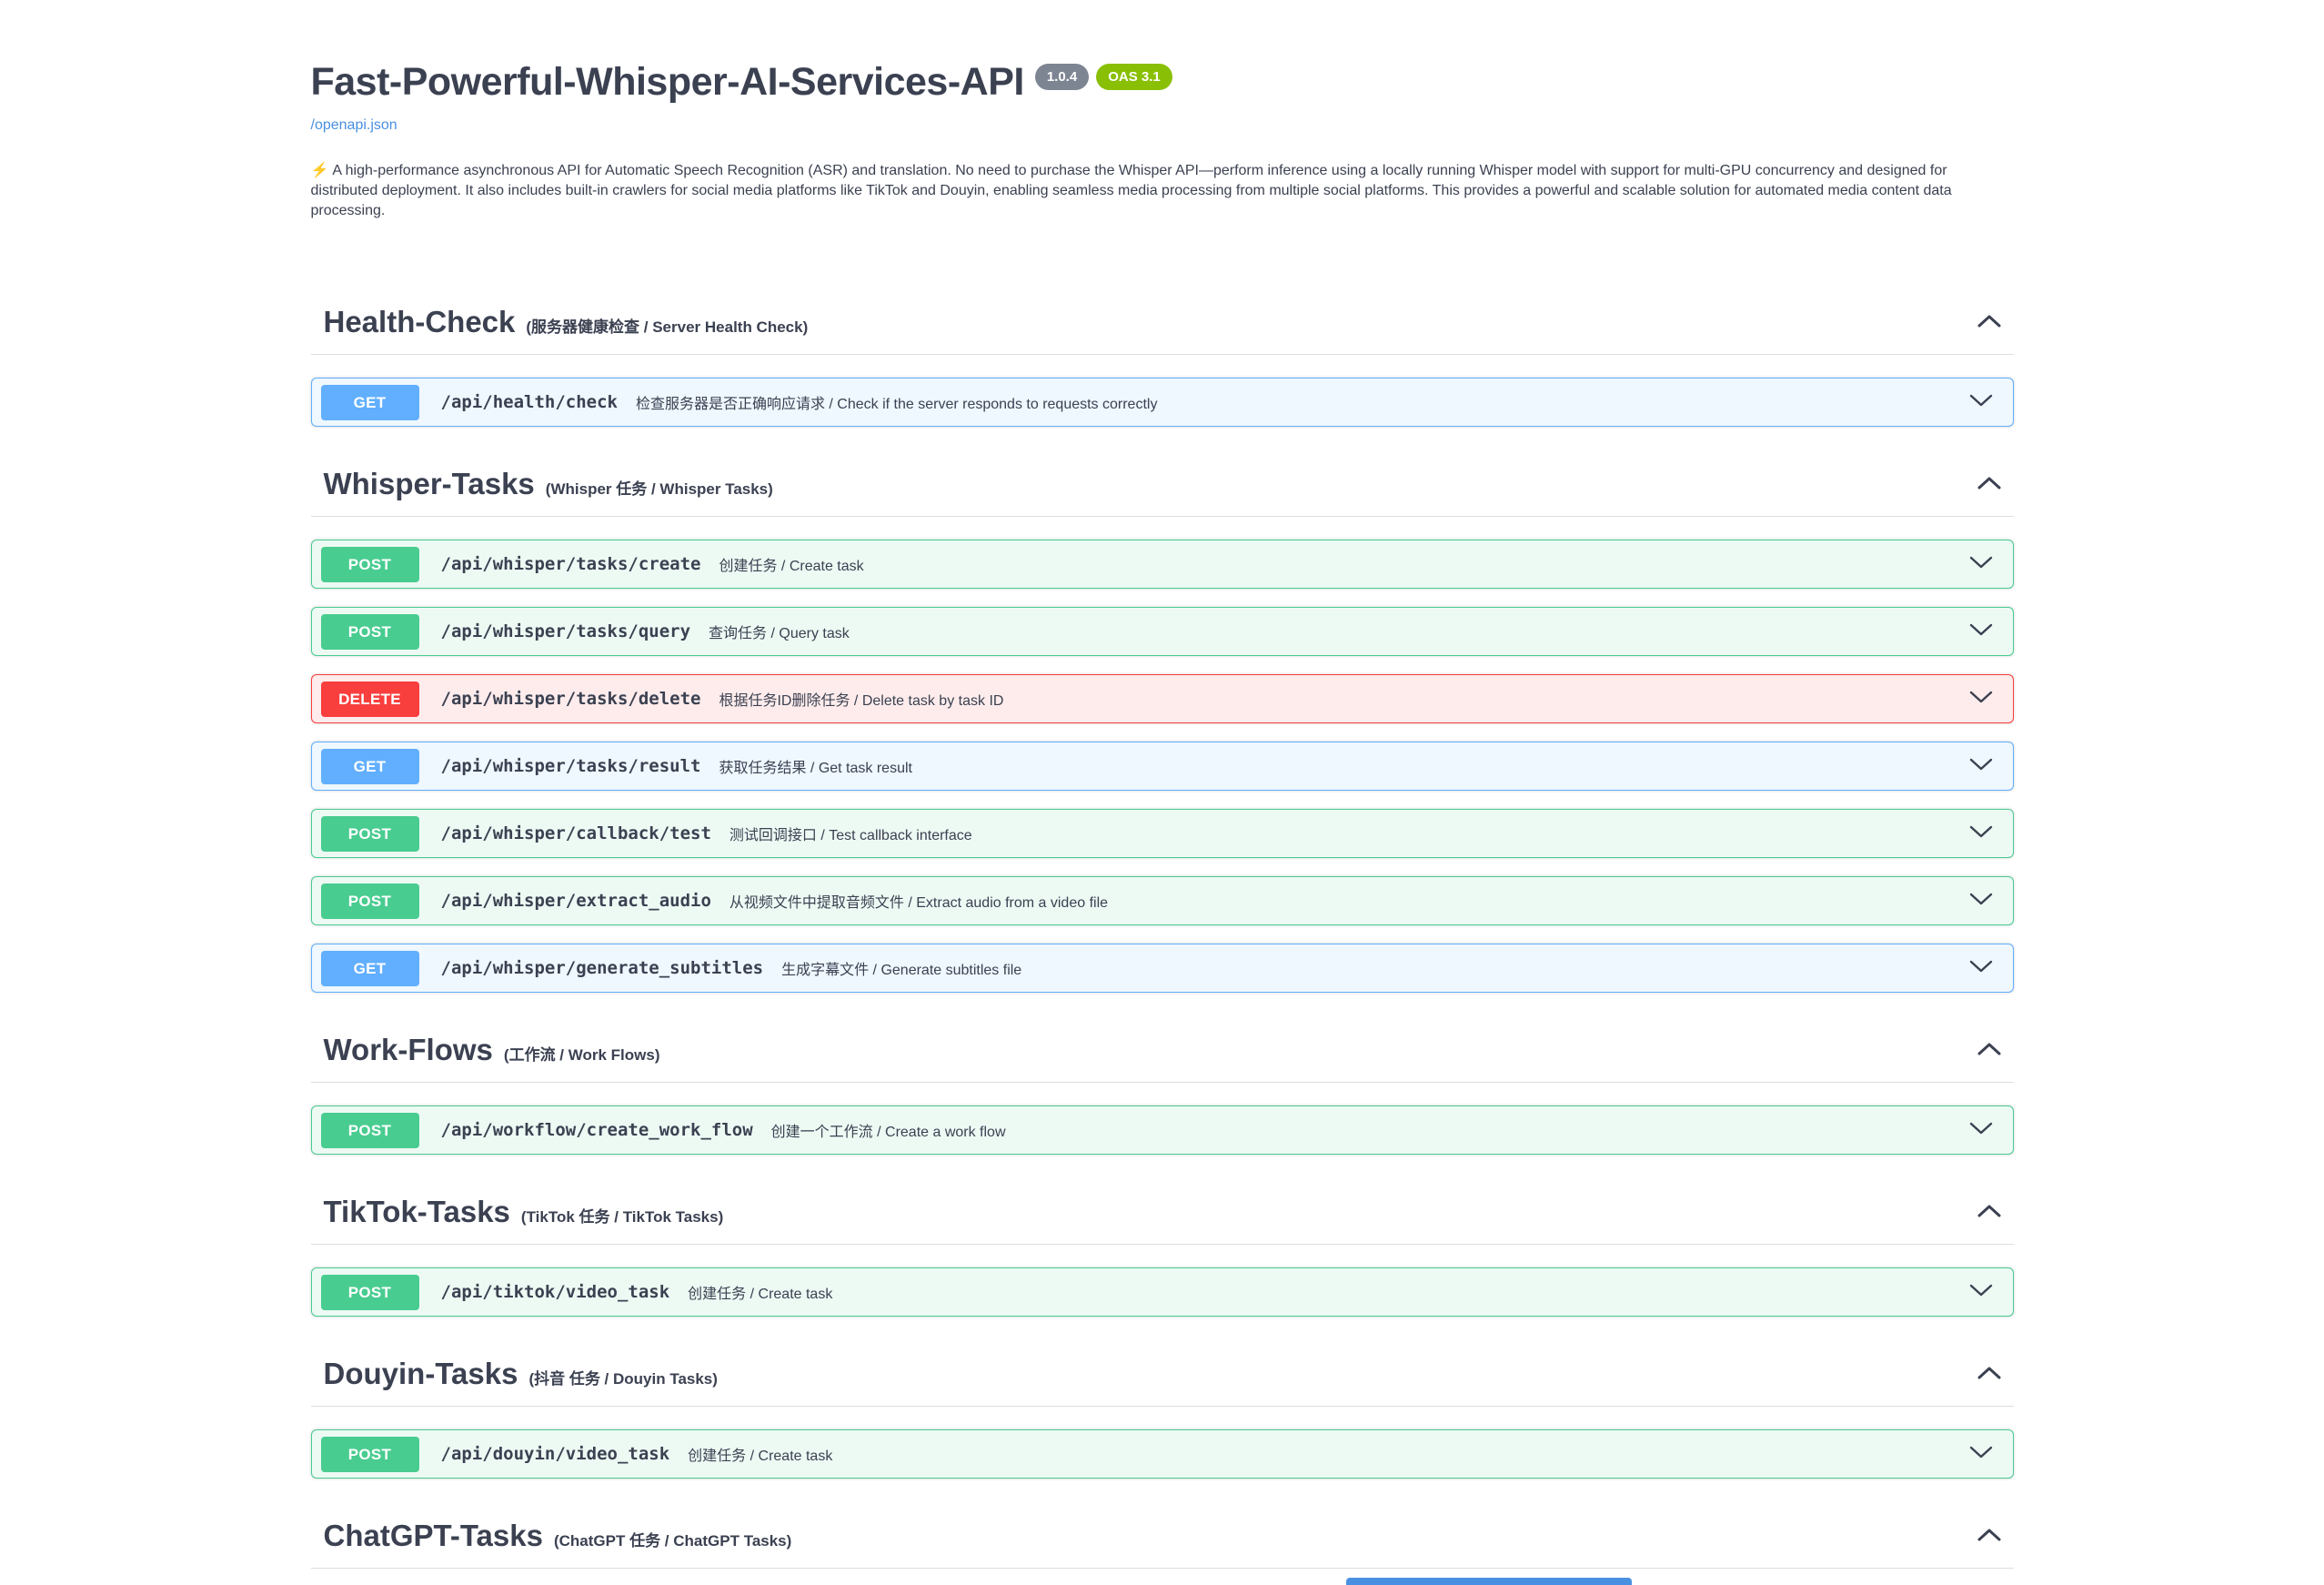 This screenshot has height=1585, width=2324. Describe the element at coordinates (602, 968) in the screenshot. I see `endpoint-path: /api/whisper/generate_subtitles` at that location.